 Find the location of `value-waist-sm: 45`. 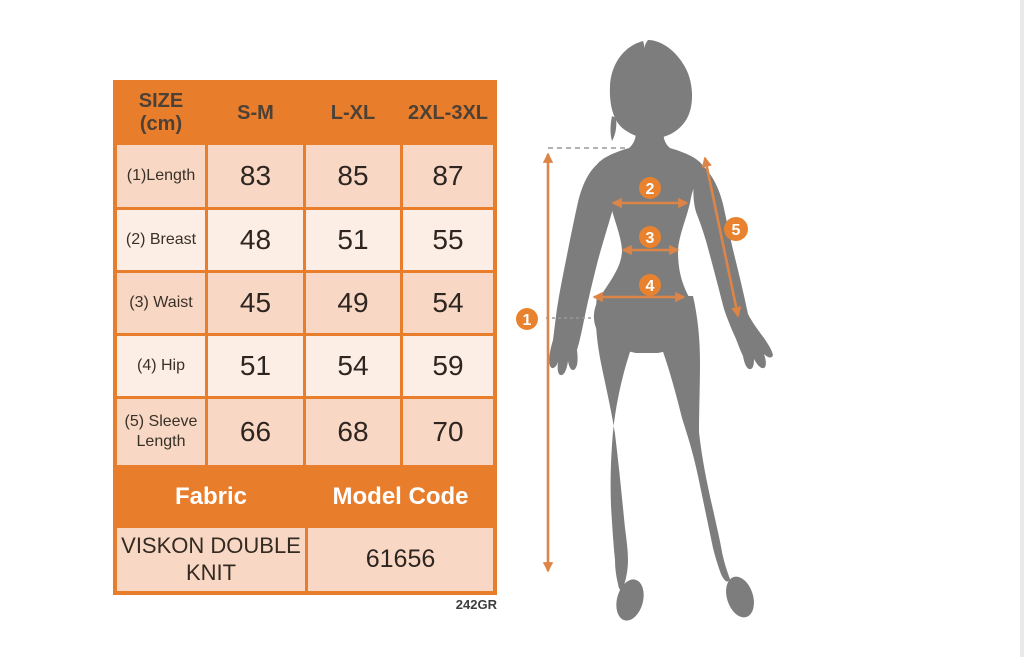

value-waist-sm: 45 is located at coordinates (255, 303).